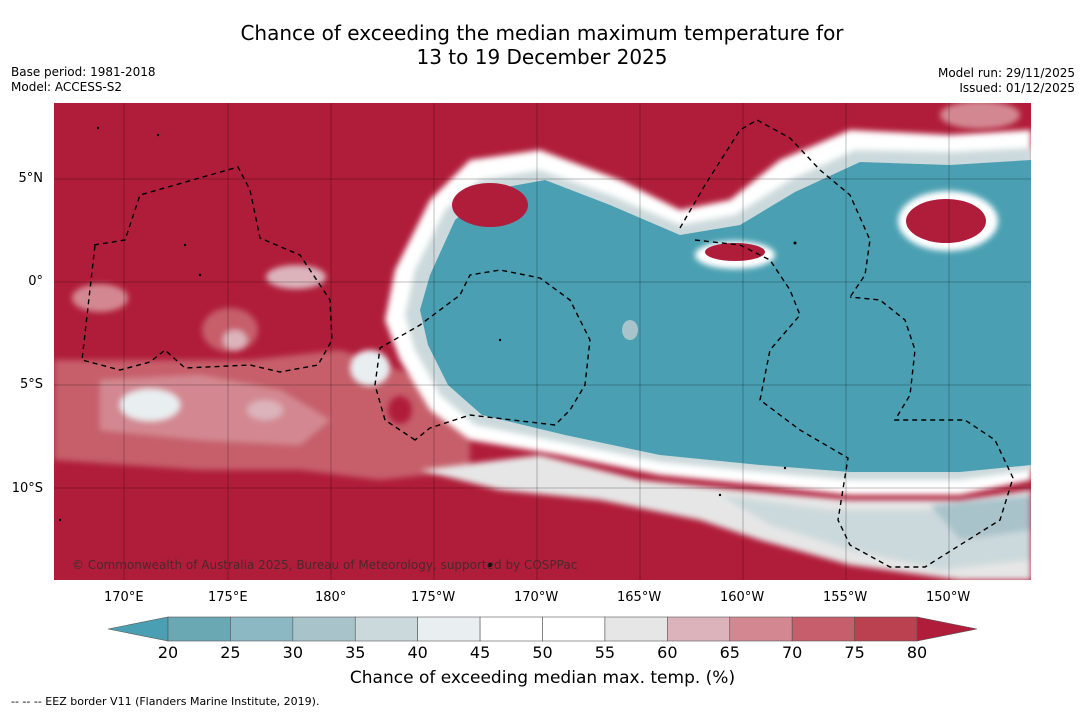 Image resolution: width=1085 pixels, height=713 pixels. What do you see at coordinates (605, 652) in the screenshot?
I see `colorbar-tick-label: 55` at bounding box center [605, 652].